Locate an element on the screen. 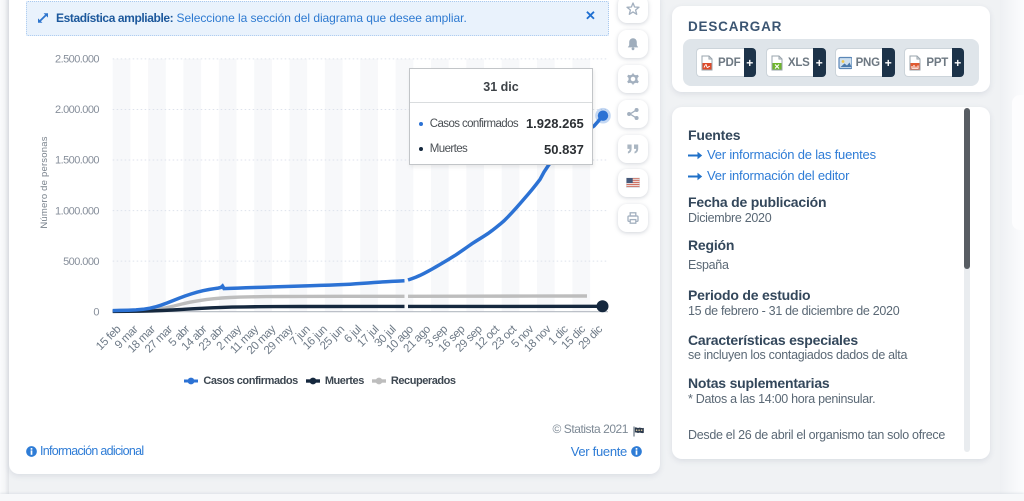  svg-text: 0 is located at coordinates (96, 312).